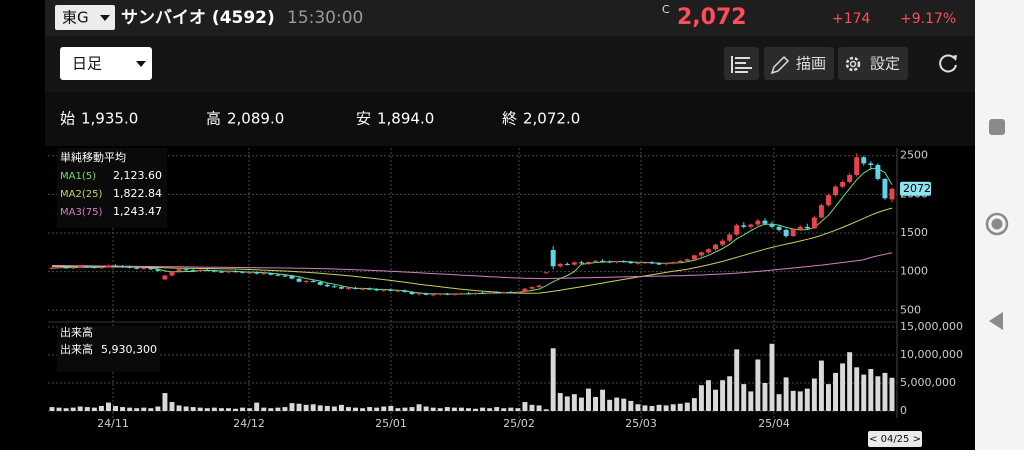  I want to click on stock-name: サンバイオ (4592), so click(198, 18).